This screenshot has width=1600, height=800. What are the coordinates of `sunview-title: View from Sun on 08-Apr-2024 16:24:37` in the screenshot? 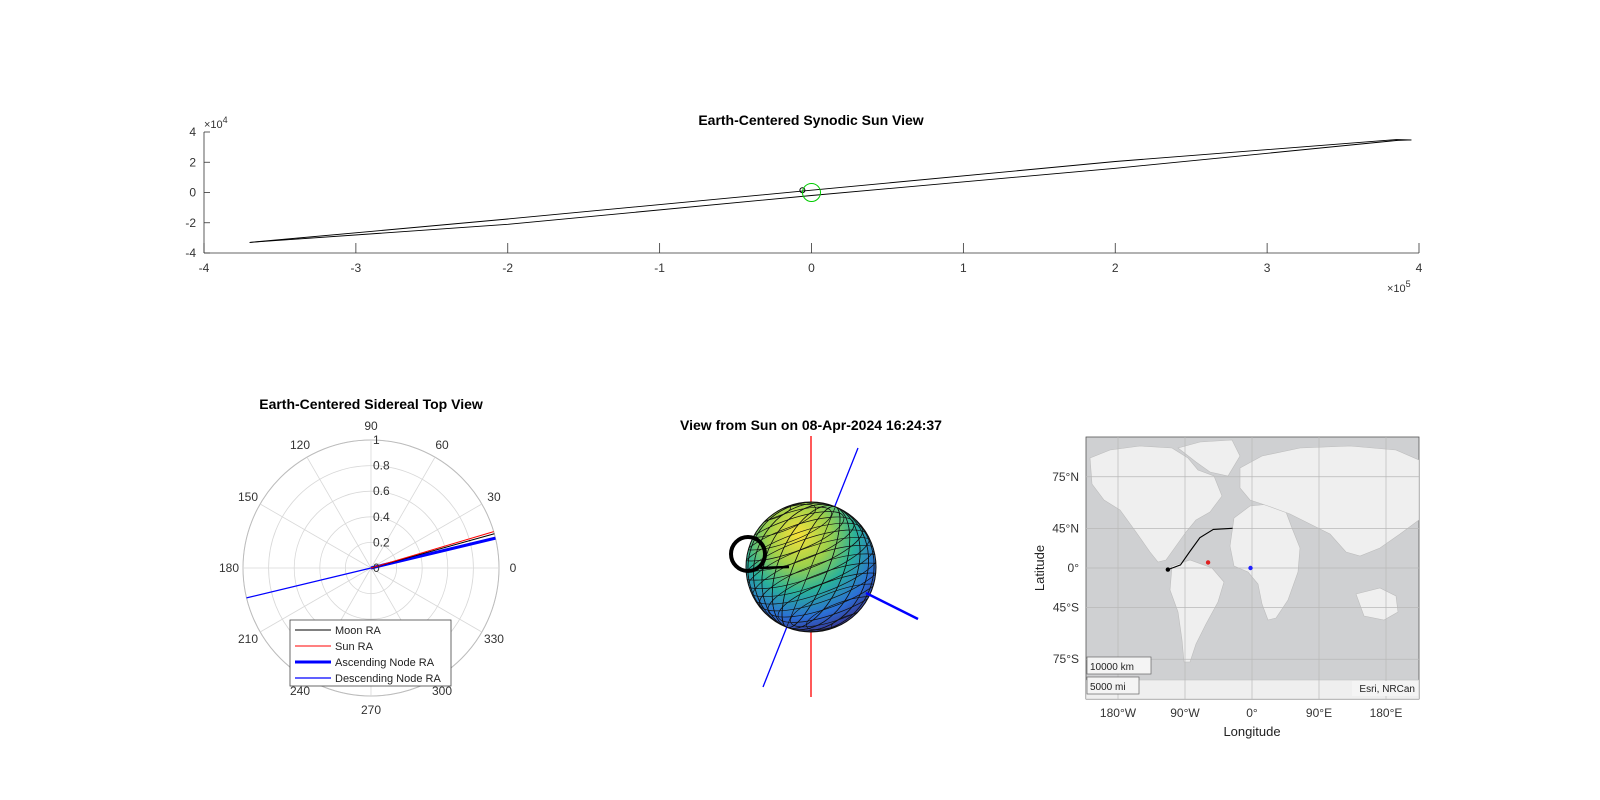 It's located at (811, 425).